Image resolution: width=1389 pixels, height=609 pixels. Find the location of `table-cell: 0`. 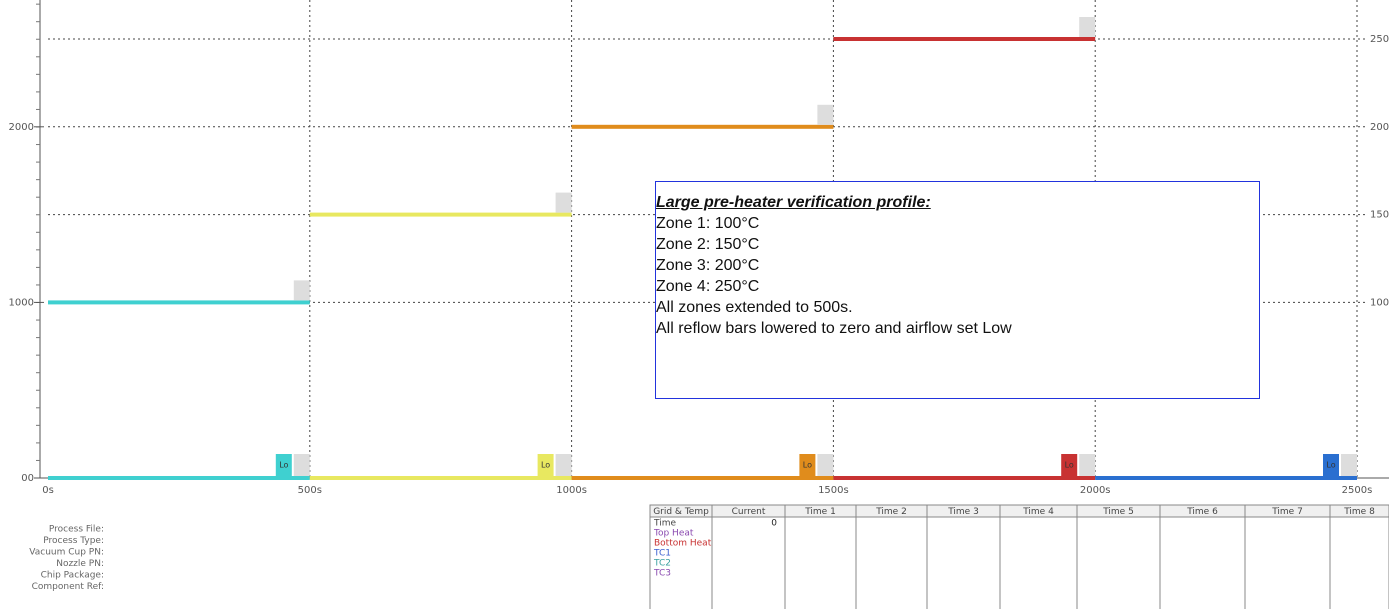

table-cell: 0 is located at coordinates (774, 524).